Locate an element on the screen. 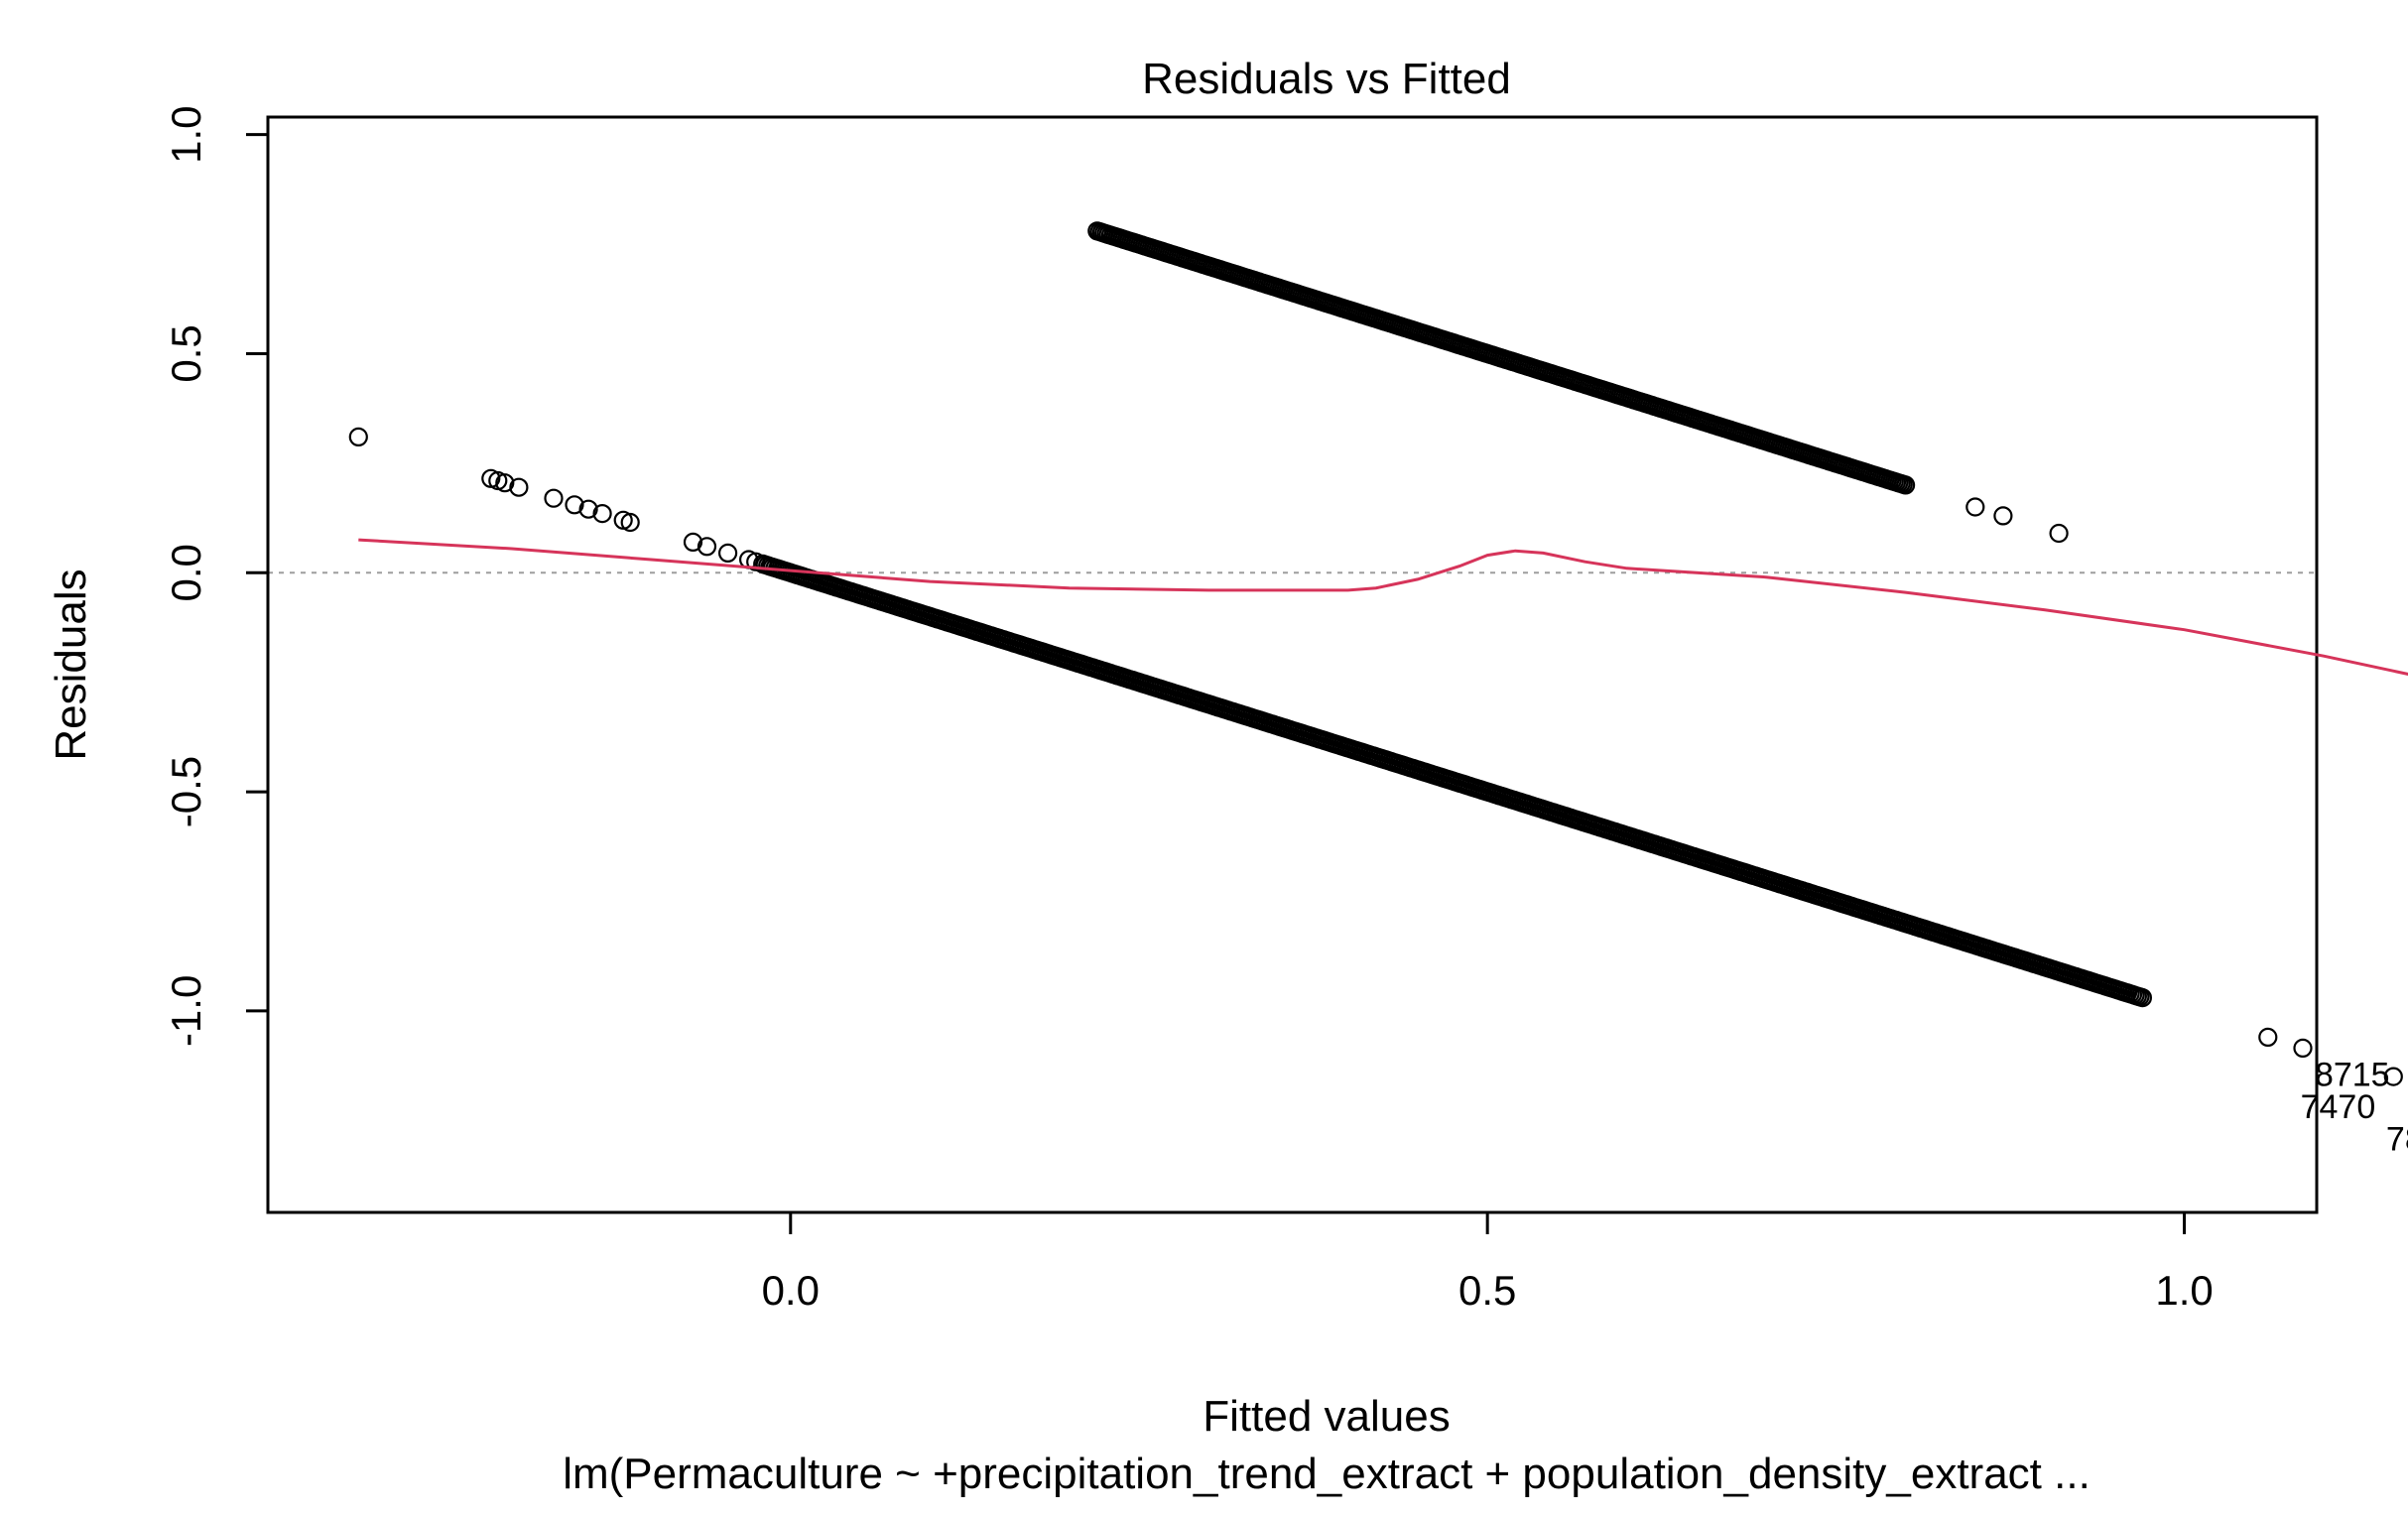 The image size is (2408, 1517). x-tick-label: 0.0 is located at coordinates (791, 1290).